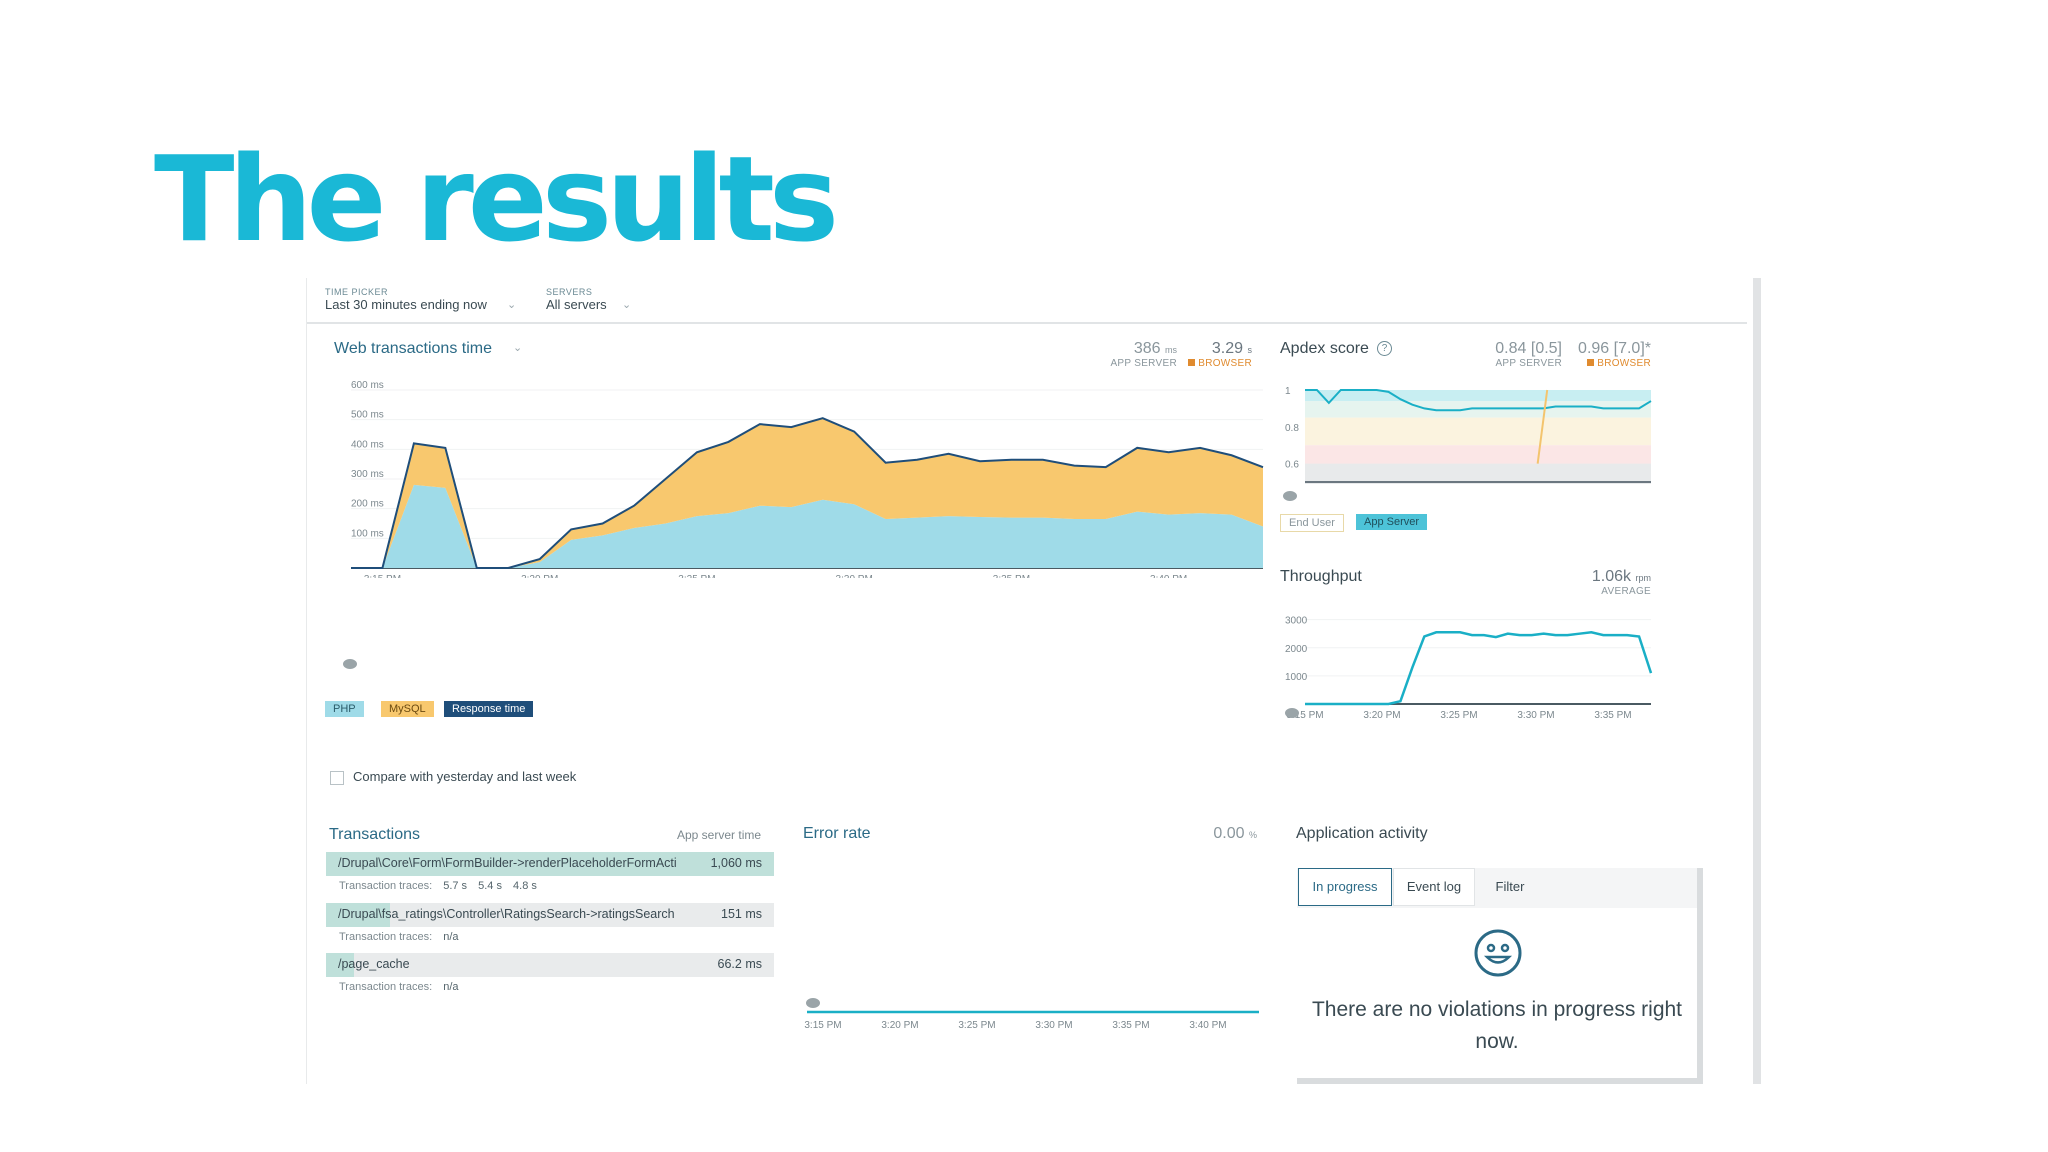  Describe the element at coordinates (518, 348) in the screenshot. I see `web-transactions-chevron-icon: ⌄` at that location.